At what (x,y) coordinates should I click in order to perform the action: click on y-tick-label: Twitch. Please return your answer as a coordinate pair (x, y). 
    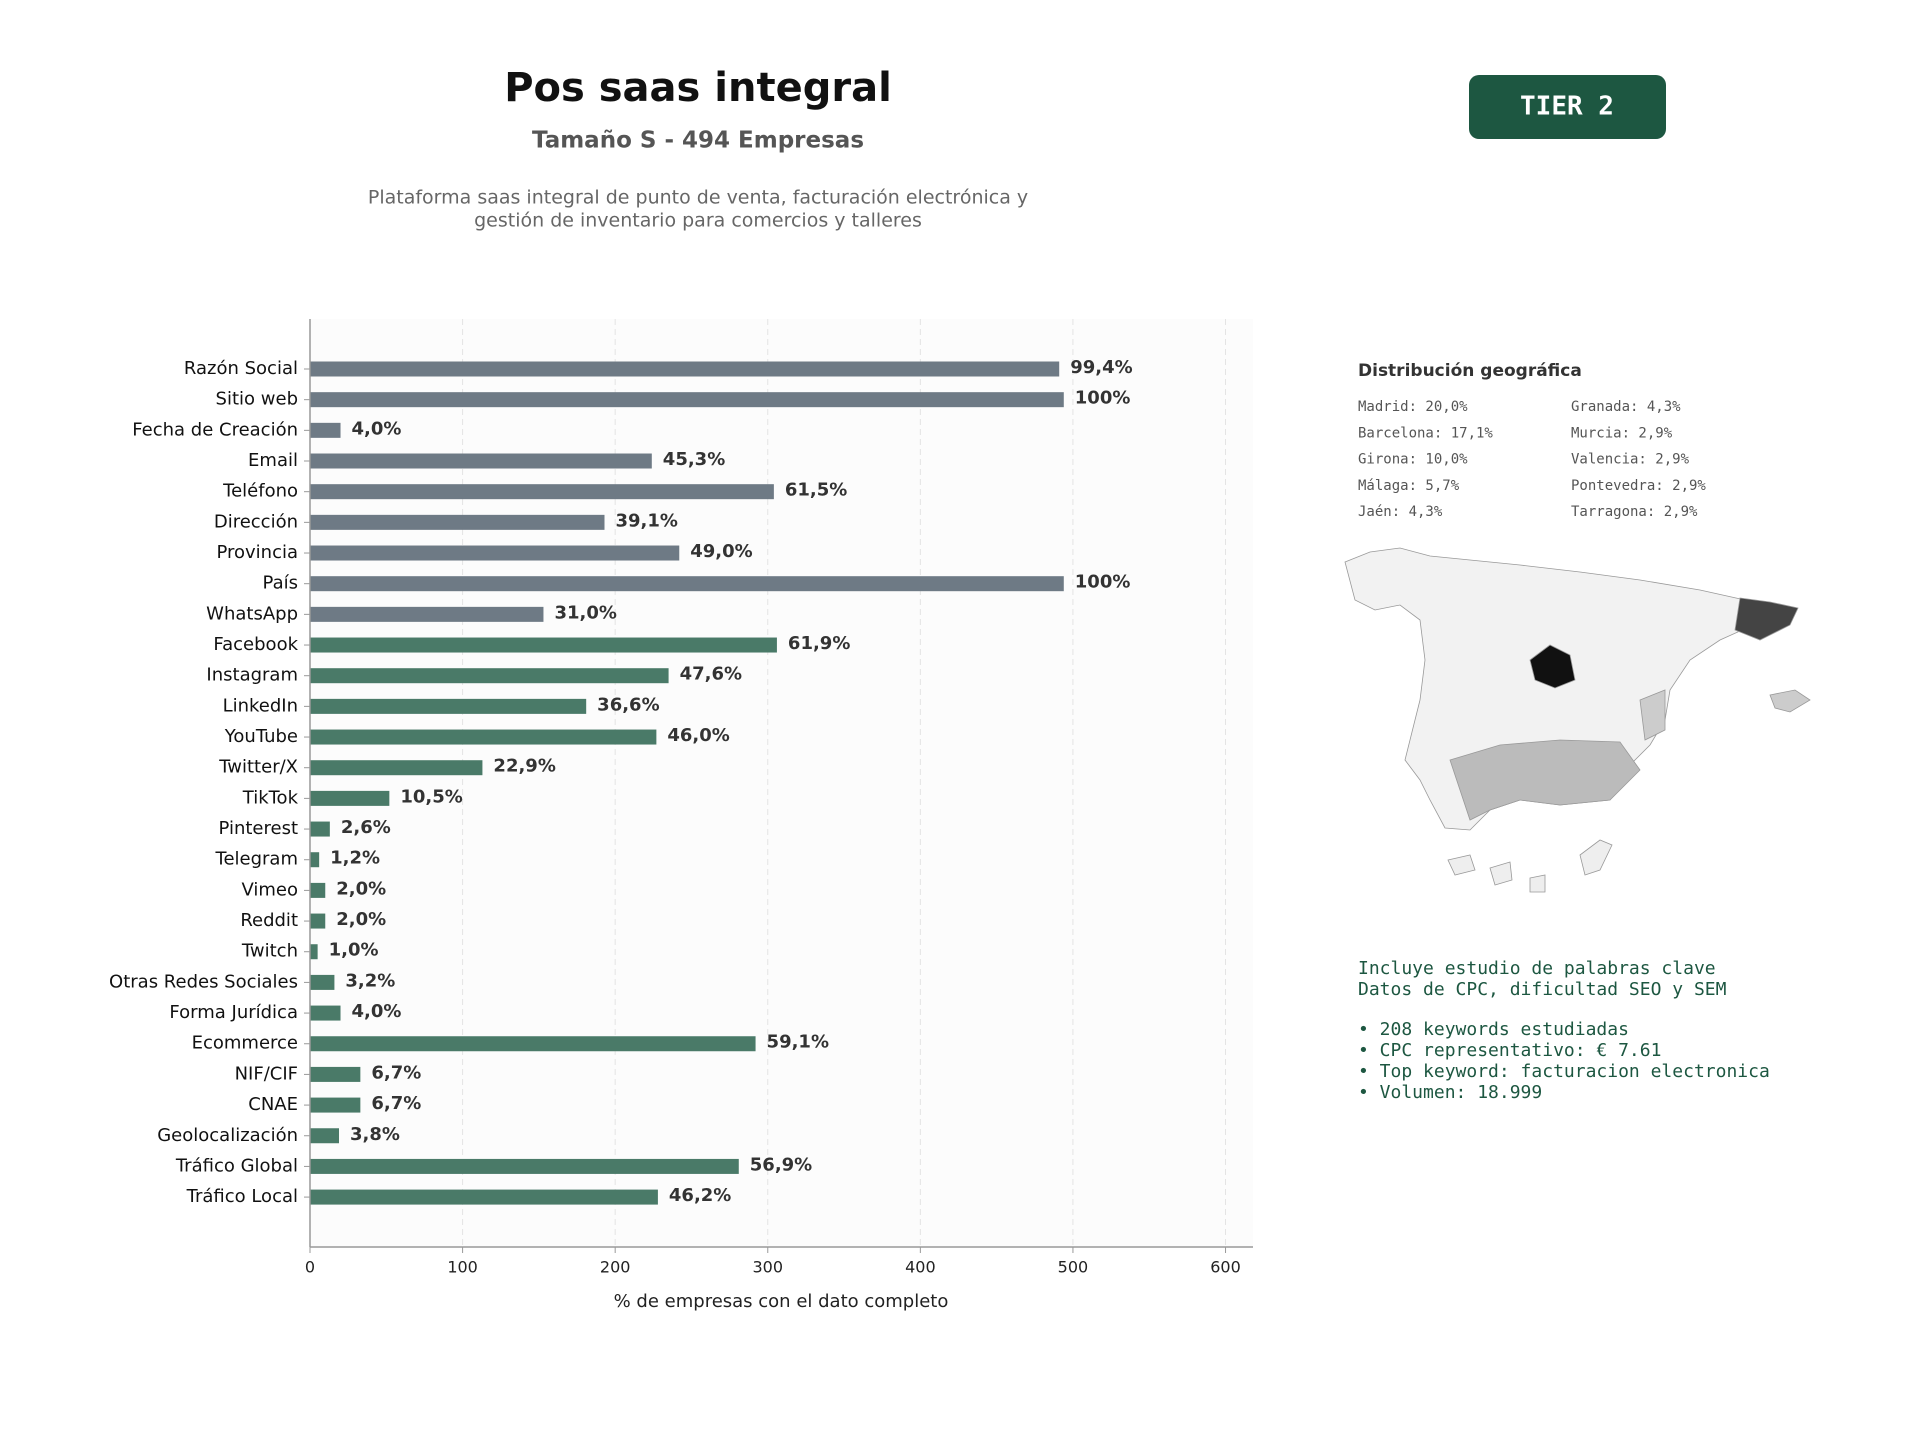
    Looking at the image, I should click on (269, 951).